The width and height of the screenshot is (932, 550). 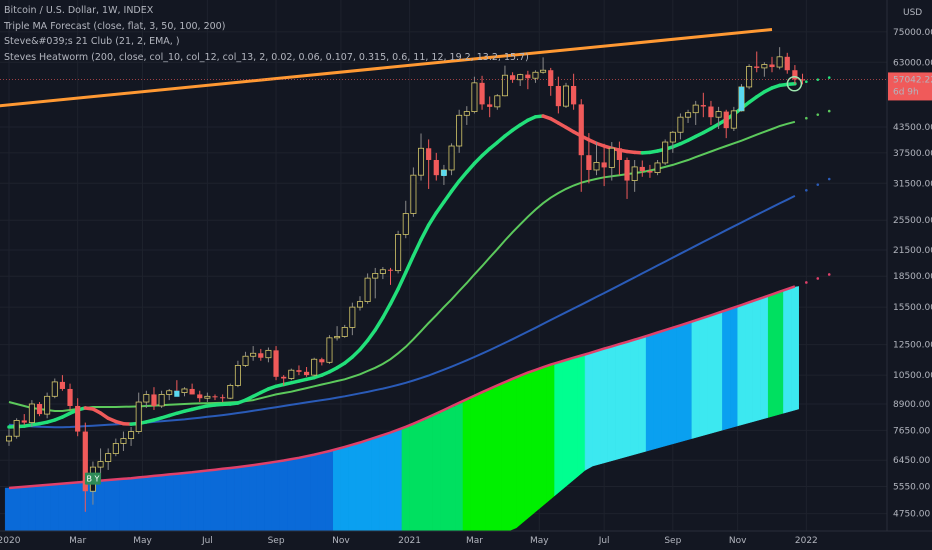 I want to click on last-bar-highlight-circle, so click(x=794, y=84).